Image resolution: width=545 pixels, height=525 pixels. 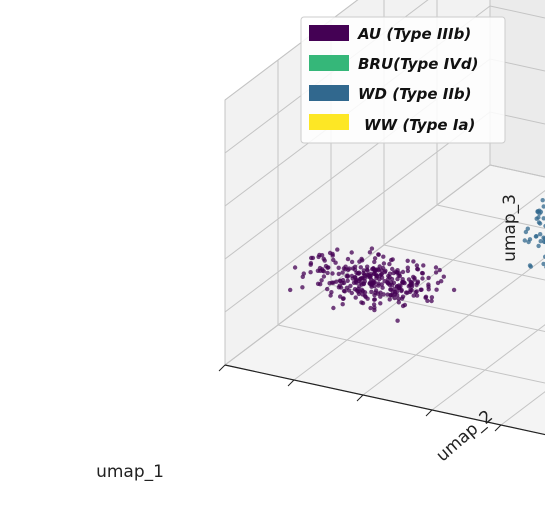 What do you see at coordinates (372, 284) in the screenshot?
I see `series-0-points` at bounding box center [372, 284].